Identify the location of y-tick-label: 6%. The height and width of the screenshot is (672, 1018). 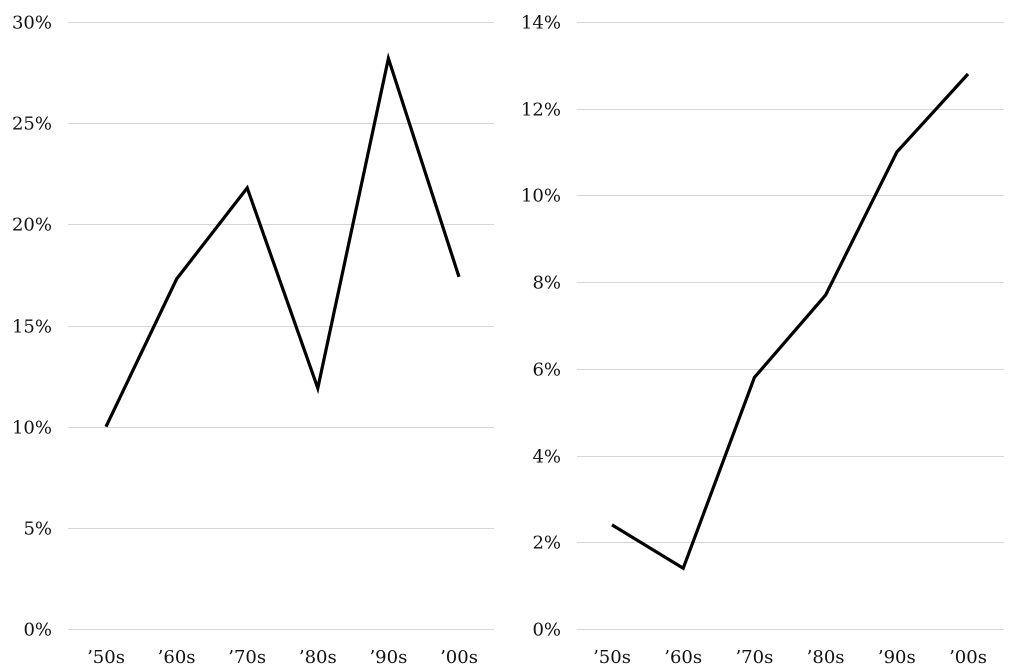
(546, 370).